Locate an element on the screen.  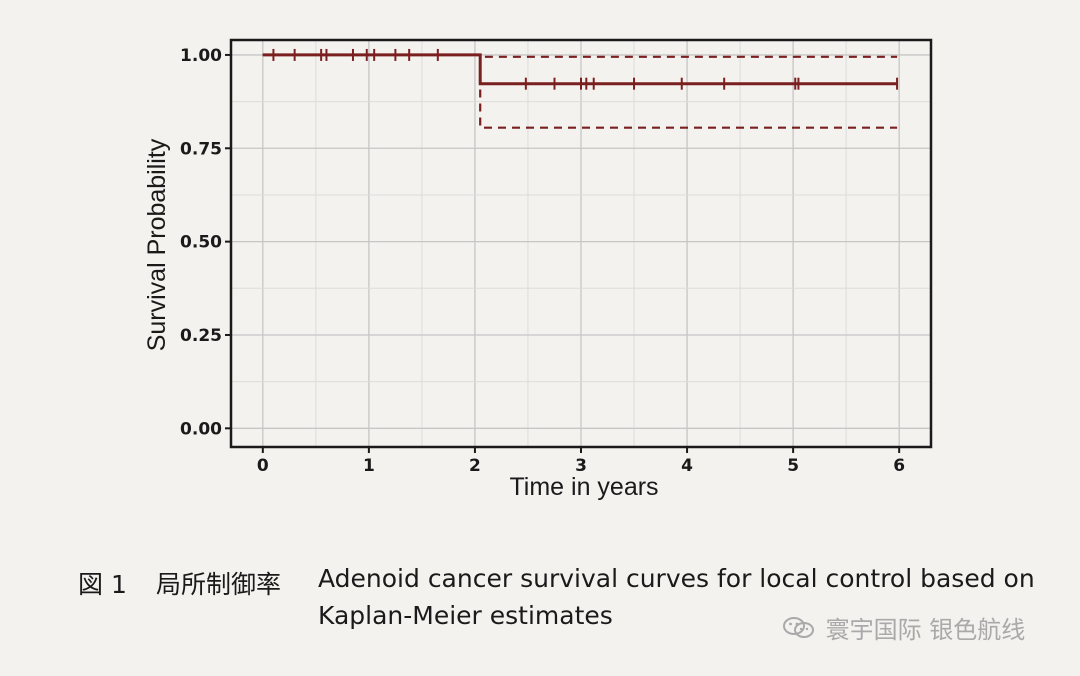
km-lower-confidence-bound-line is located at coordinates (580, 91).